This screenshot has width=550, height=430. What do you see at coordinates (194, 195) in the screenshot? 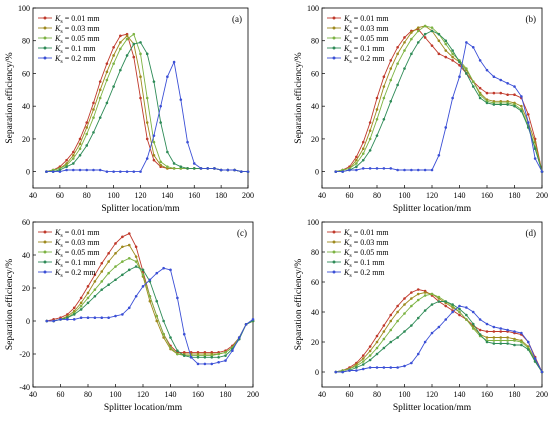
I see `x-tick-label: 160` at bounding box center [194, 195].